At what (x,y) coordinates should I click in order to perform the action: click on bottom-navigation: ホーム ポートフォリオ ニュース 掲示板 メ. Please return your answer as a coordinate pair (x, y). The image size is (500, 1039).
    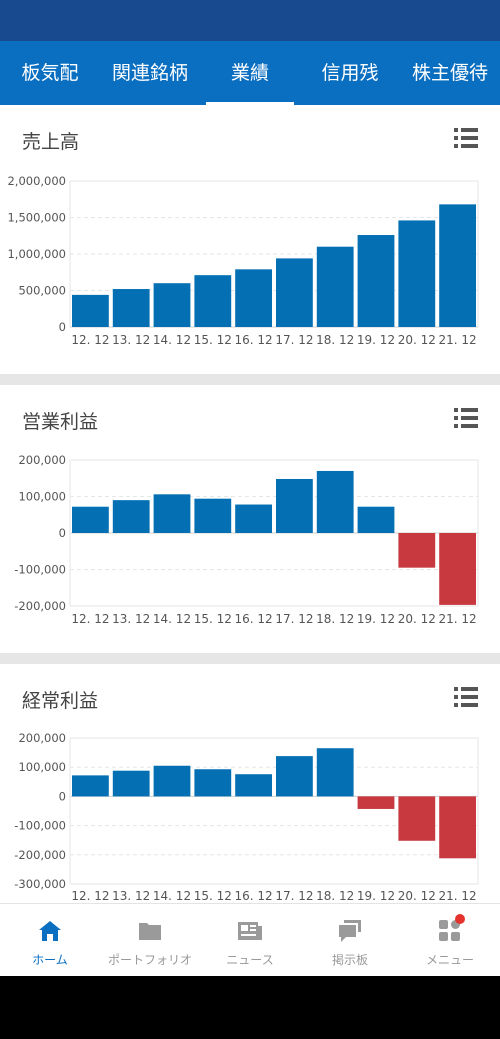
    Looking at the image, I should click on (250, 939).